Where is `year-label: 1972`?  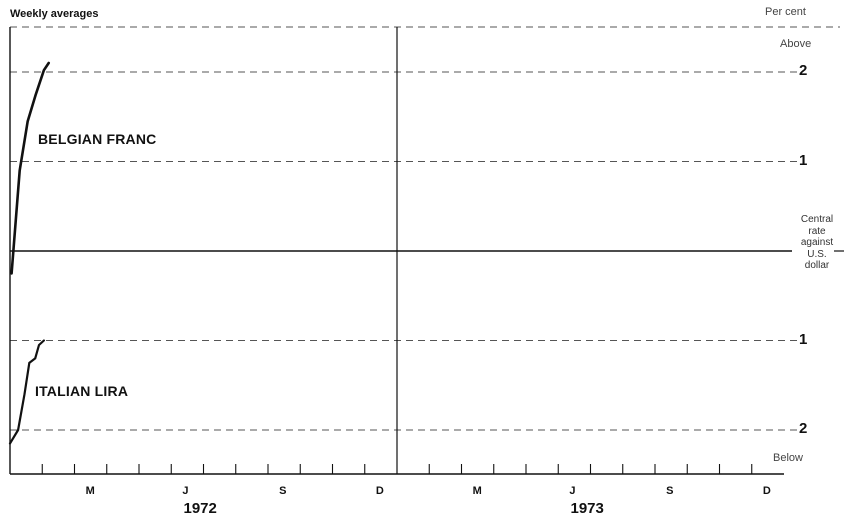
year-label: 1972 is located at coordinates (200, 508).